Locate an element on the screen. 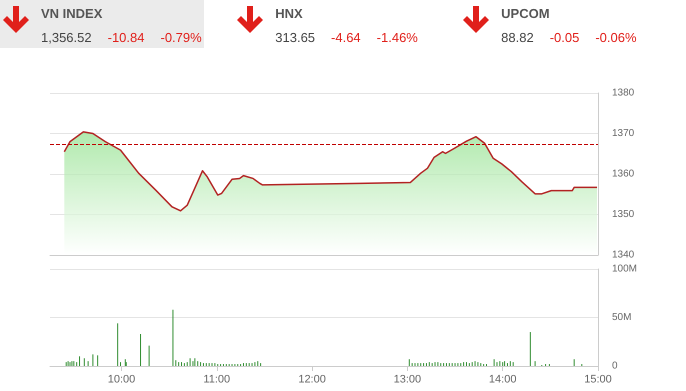  x-tick-label: 12:00 is located at coordinates (312, 380).